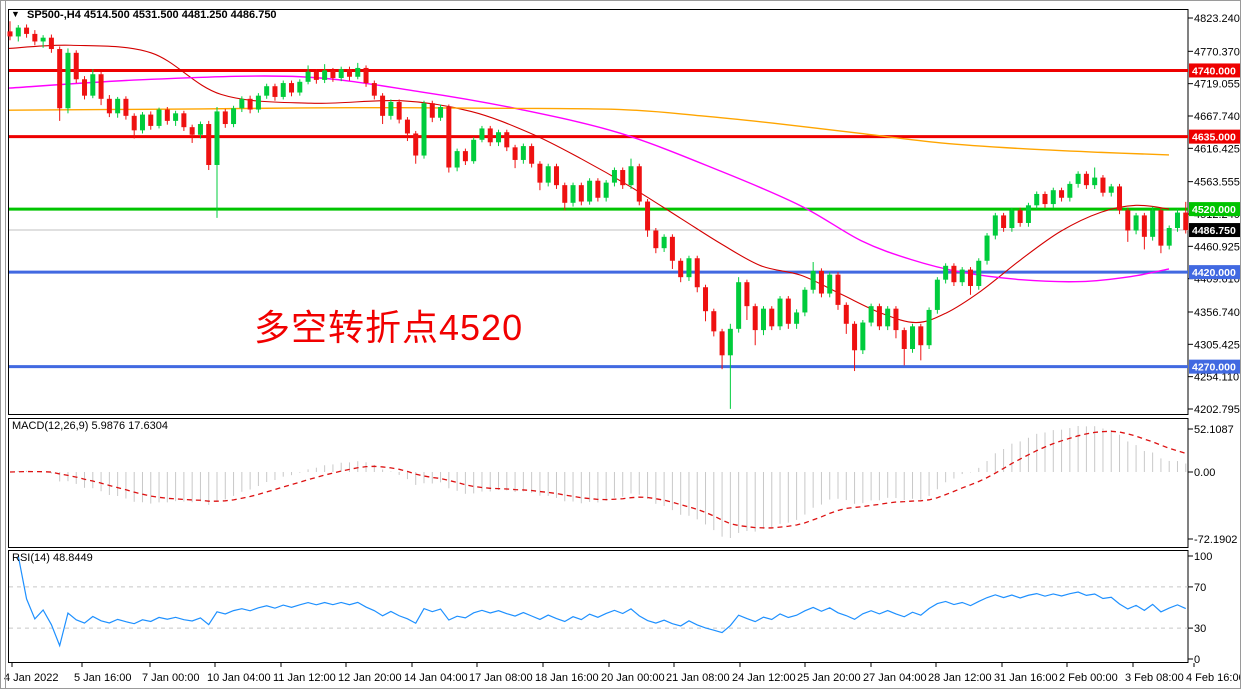  Describe the element at coordinates (1214, 210) in the screenshot. I see `svg-text: 4520.000` at that location.